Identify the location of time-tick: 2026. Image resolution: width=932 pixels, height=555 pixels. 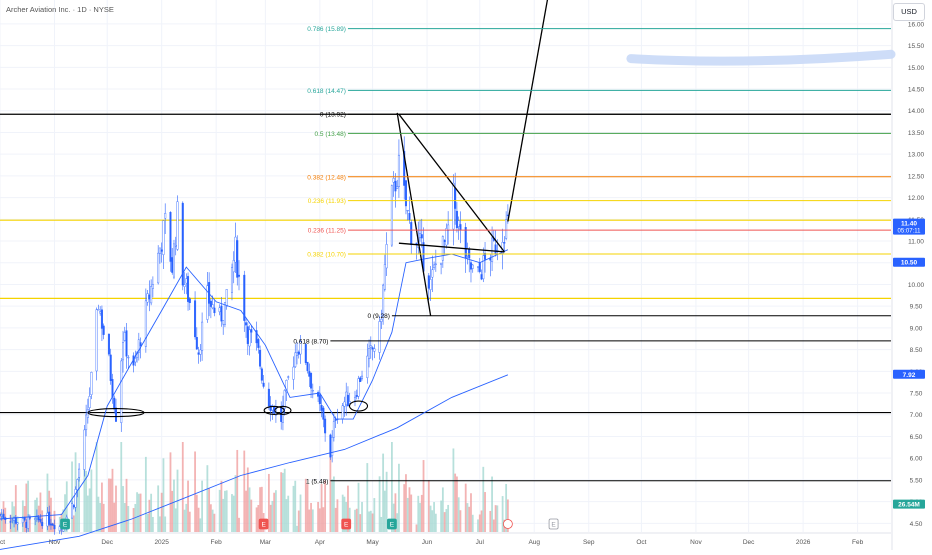
(803, 542).